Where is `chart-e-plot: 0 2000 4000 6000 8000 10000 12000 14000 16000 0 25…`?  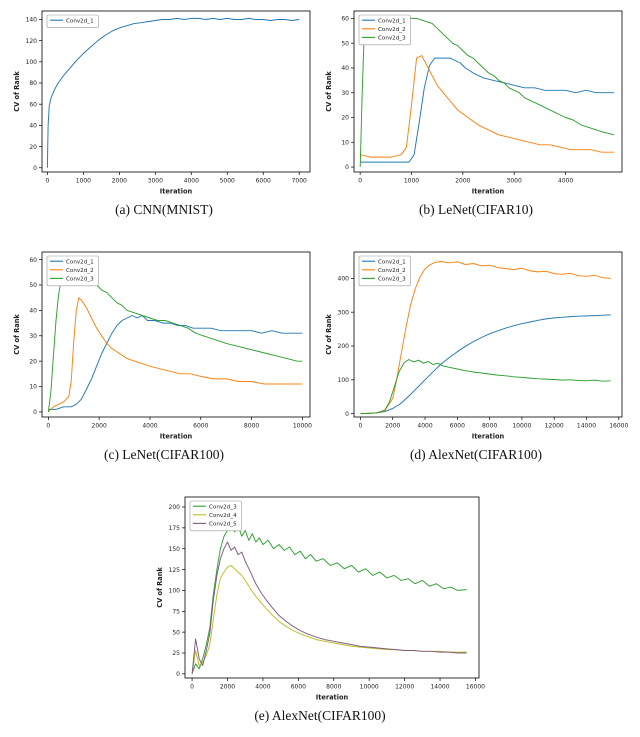 chart-e-plot: 0 2000 4000 6000 8000 10000 12000 14000 16000 0 25… is located at coordinates (320, 597).